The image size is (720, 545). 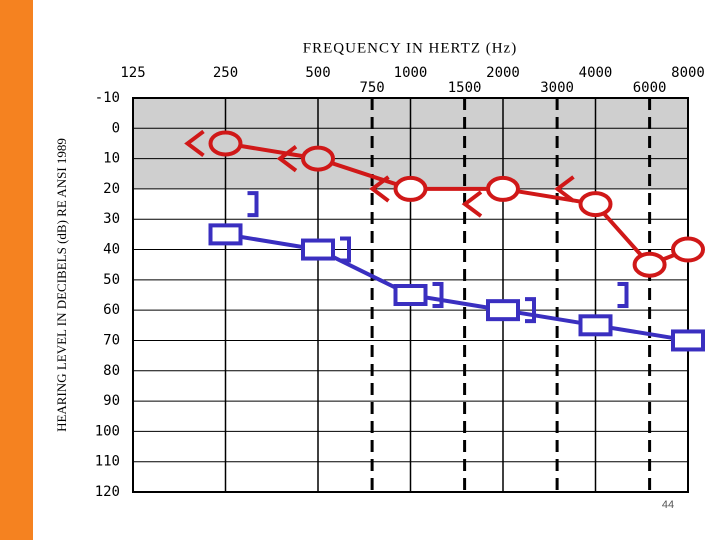 I want to click on y-tick-label: 40, so click(x=111, y=250).